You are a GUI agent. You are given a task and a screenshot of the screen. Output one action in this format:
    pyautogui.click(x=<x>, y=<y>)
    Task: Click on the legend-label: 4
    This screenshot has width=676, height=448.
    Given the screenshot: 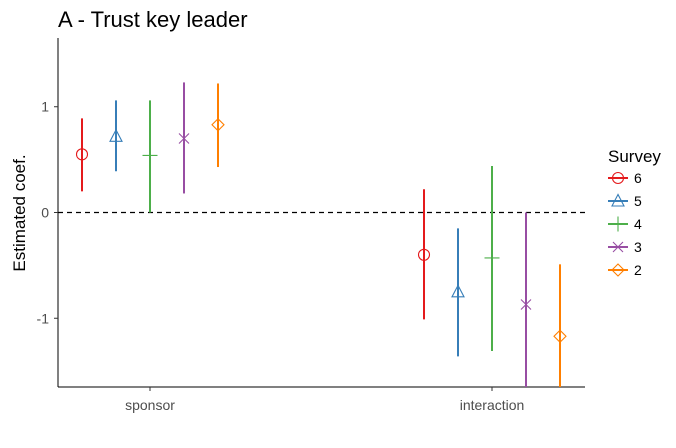 What is the action you would take?
    pyautogui.click(x=638, y=224)
    